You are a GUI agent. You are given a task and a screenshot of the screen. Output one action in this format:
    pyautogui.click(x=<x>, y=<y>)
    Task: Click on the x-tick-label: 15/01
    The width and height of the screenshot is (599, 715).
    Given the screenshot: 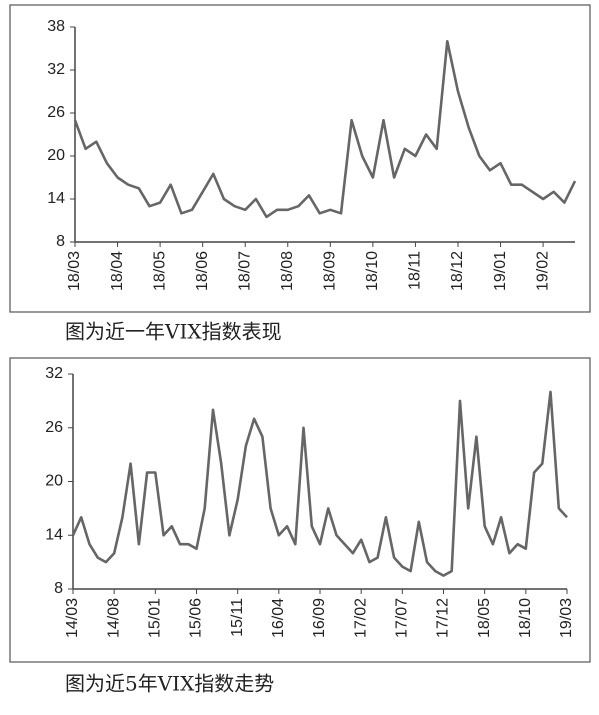 What is the action you would take?
    pyautogui.click(x=155, y=618)
    